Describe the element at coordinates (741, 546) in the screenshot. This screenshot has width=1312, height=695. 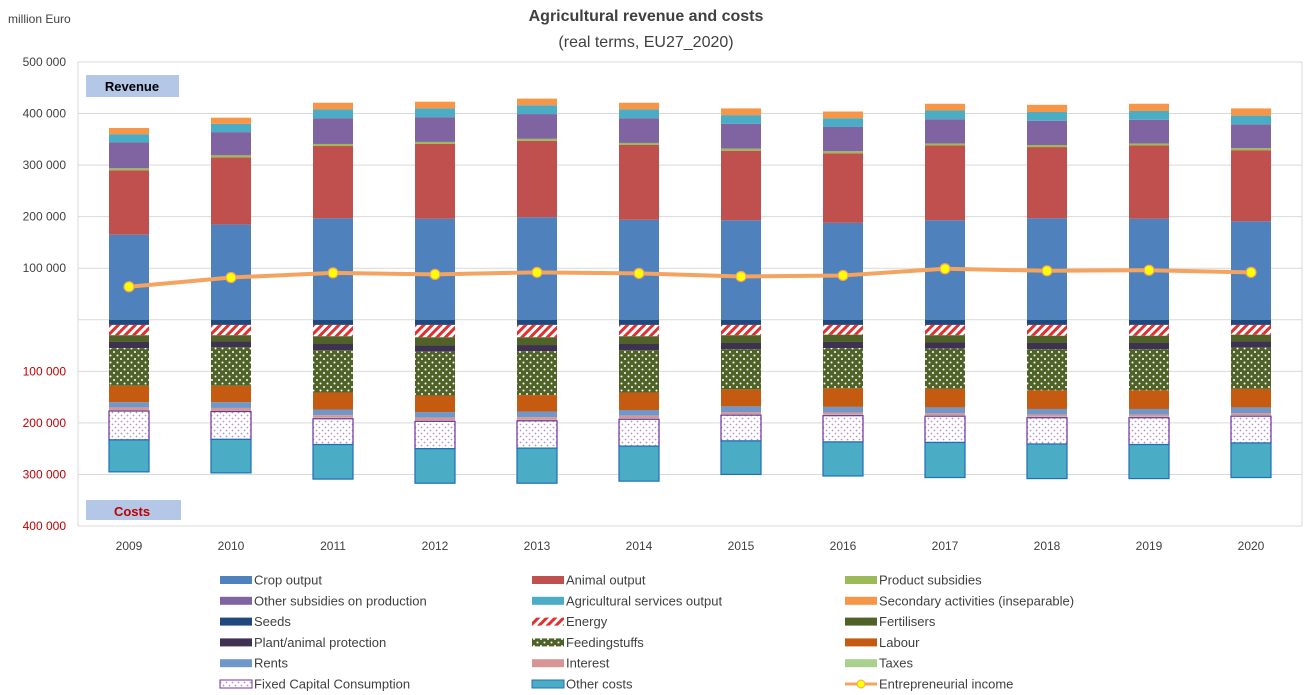
I see `x-tick-label: 2015` at that location.